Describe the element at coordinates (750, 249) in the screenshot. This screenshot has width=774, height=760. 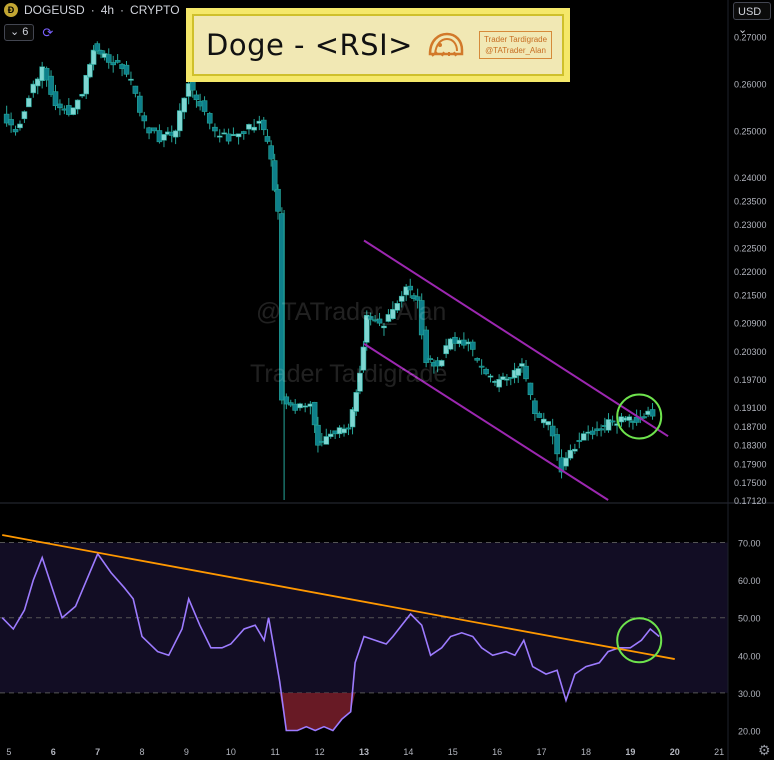
I see `price-tick-label: 0.22500` at that location.